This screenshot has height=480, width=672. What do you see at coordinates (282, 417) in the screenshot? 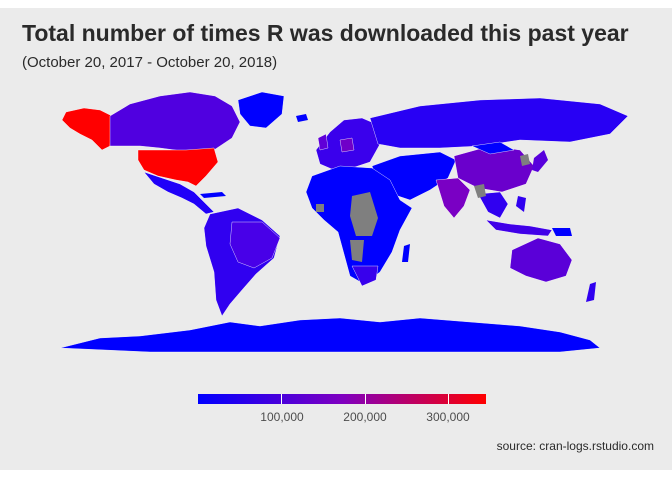
I see `legend-label-100000: 100,000` at bounding box center [282, 417].